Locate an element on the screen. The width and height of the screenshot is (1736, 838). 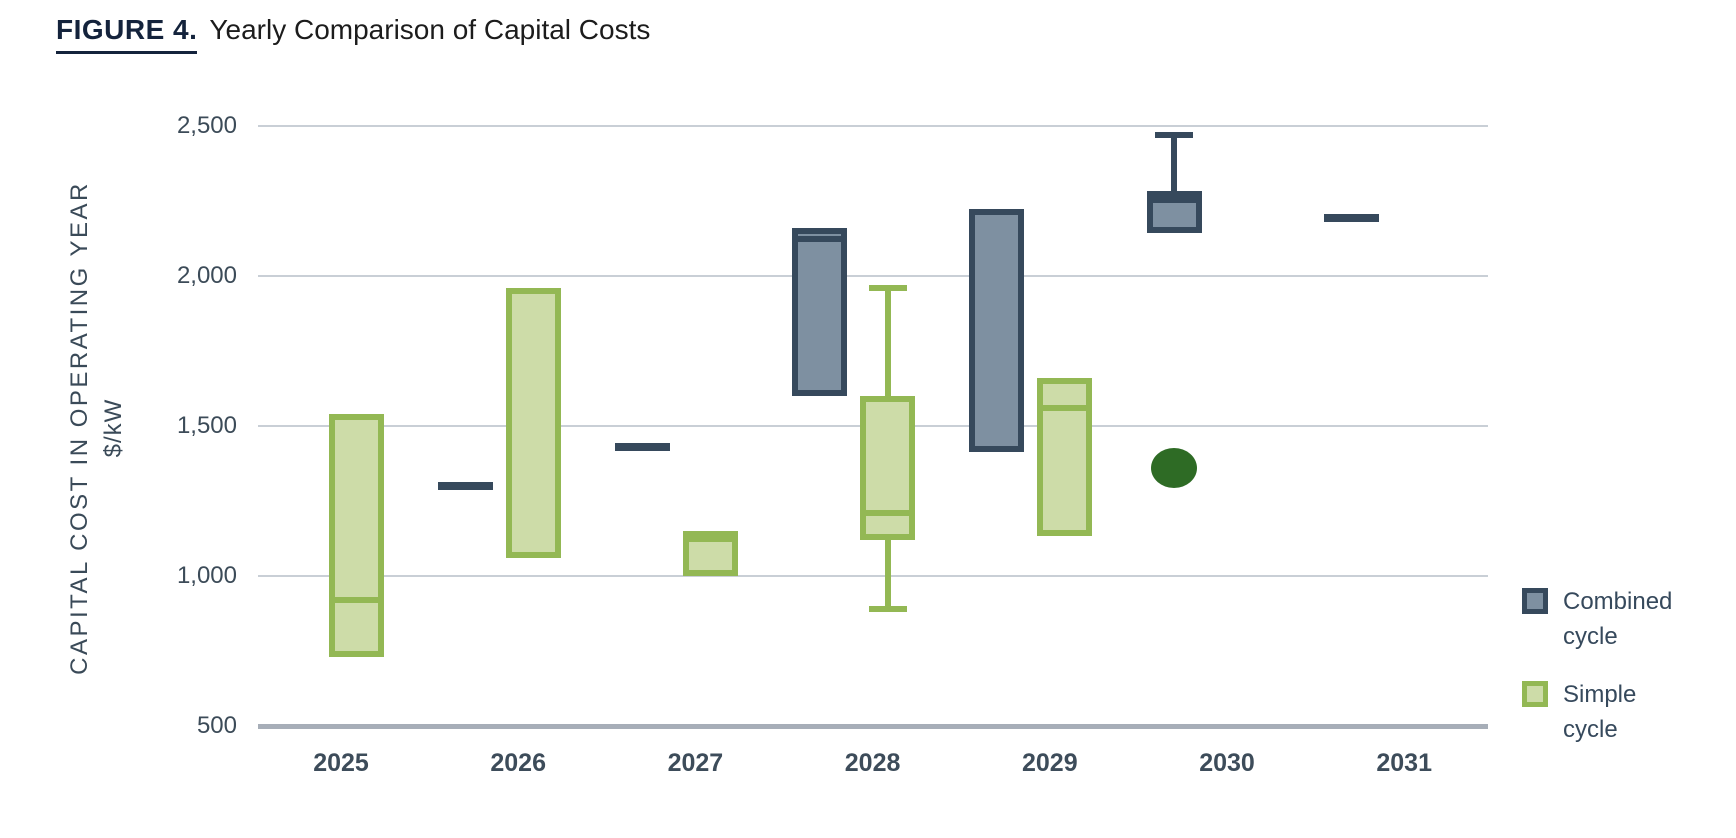
dot-2030-simple-cycle is located at coordinates (1174, 468).